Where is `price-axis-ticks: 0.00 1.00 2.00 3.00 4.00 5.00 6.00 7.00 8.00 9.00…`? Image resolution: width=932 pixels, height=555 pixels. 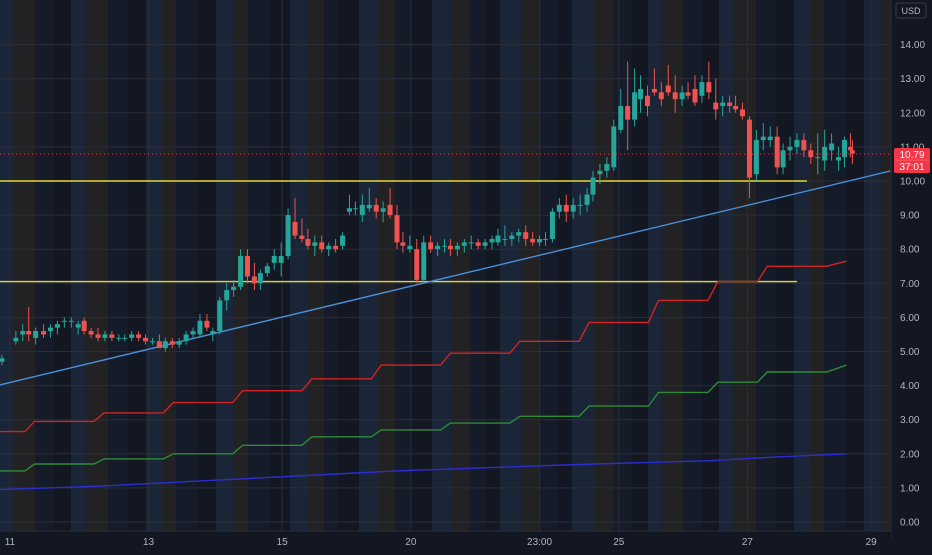 price-axis-ticks: 0.00 1.00 2.00 3.00 4.00 5.00 6.00 7.00 8.00 9.00… is located at coordinates (912, 284).